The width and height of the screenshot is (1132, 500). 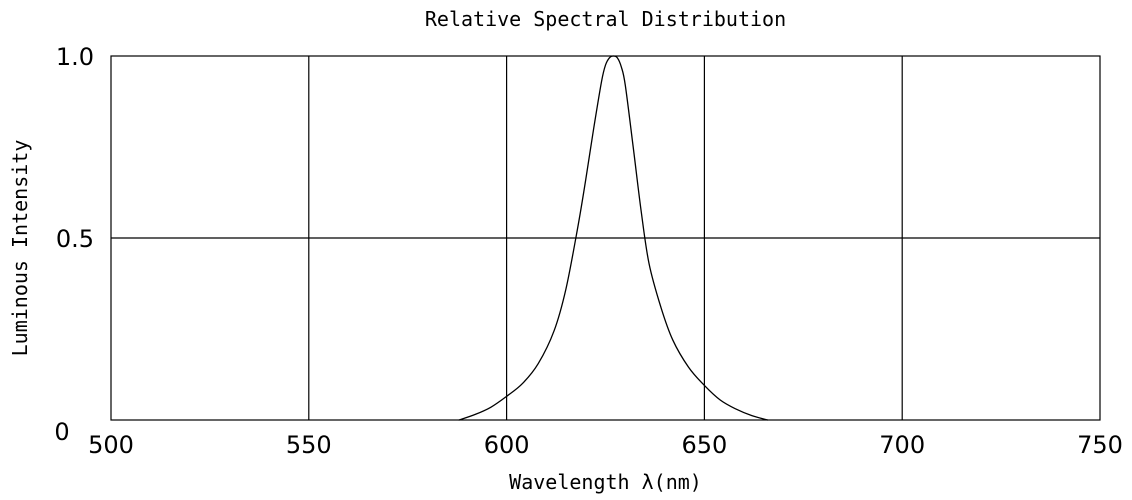 I want to click on chart-title: Relative Spectral Distribution, so click(x=605, y=19).